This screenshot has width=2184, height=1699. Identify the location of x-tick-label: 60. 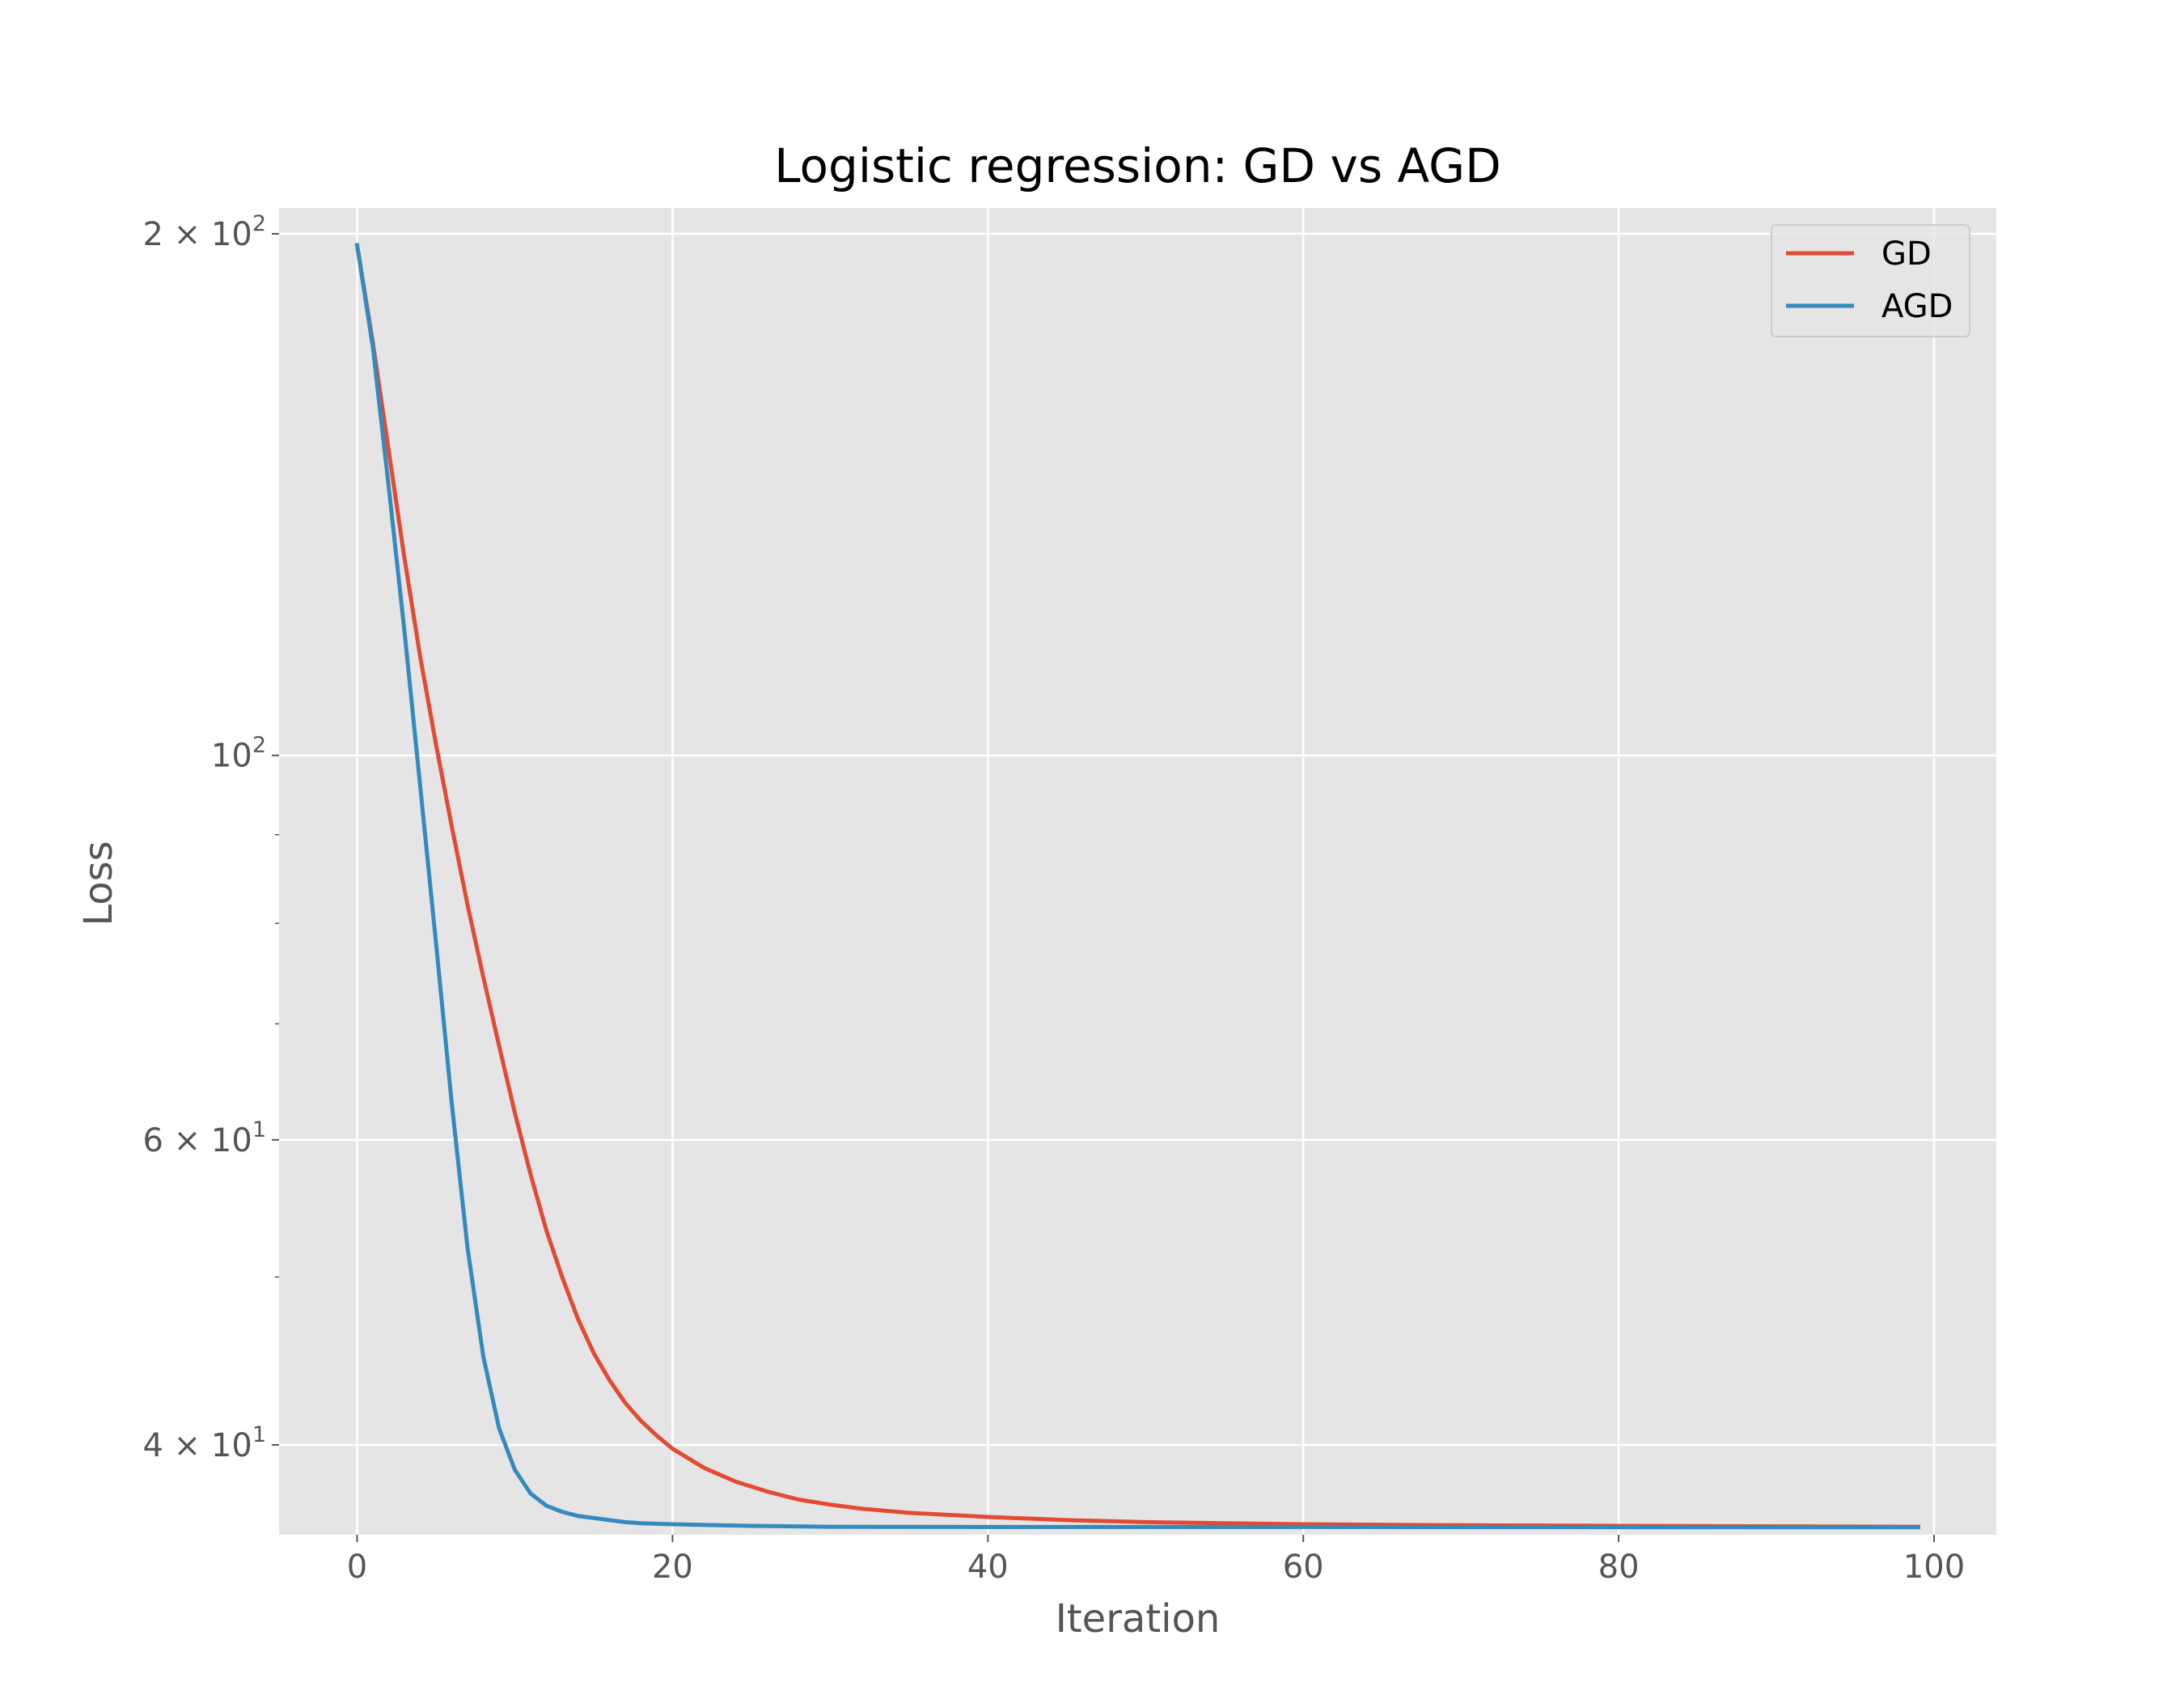
(1303, 1567).